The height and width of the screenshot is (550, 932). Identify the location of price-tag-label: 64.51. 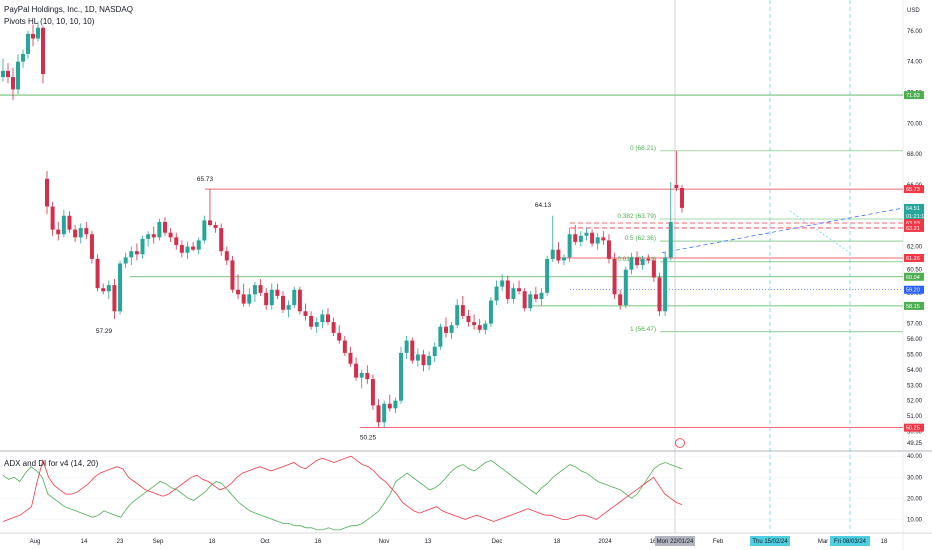
(913, 209).